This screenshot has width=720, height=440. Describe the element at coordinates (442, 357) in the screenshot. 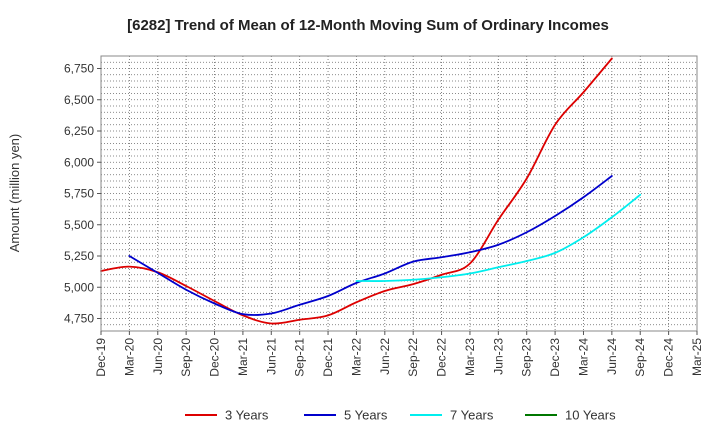

I see `x-tick-label: Dec-22` at that location.